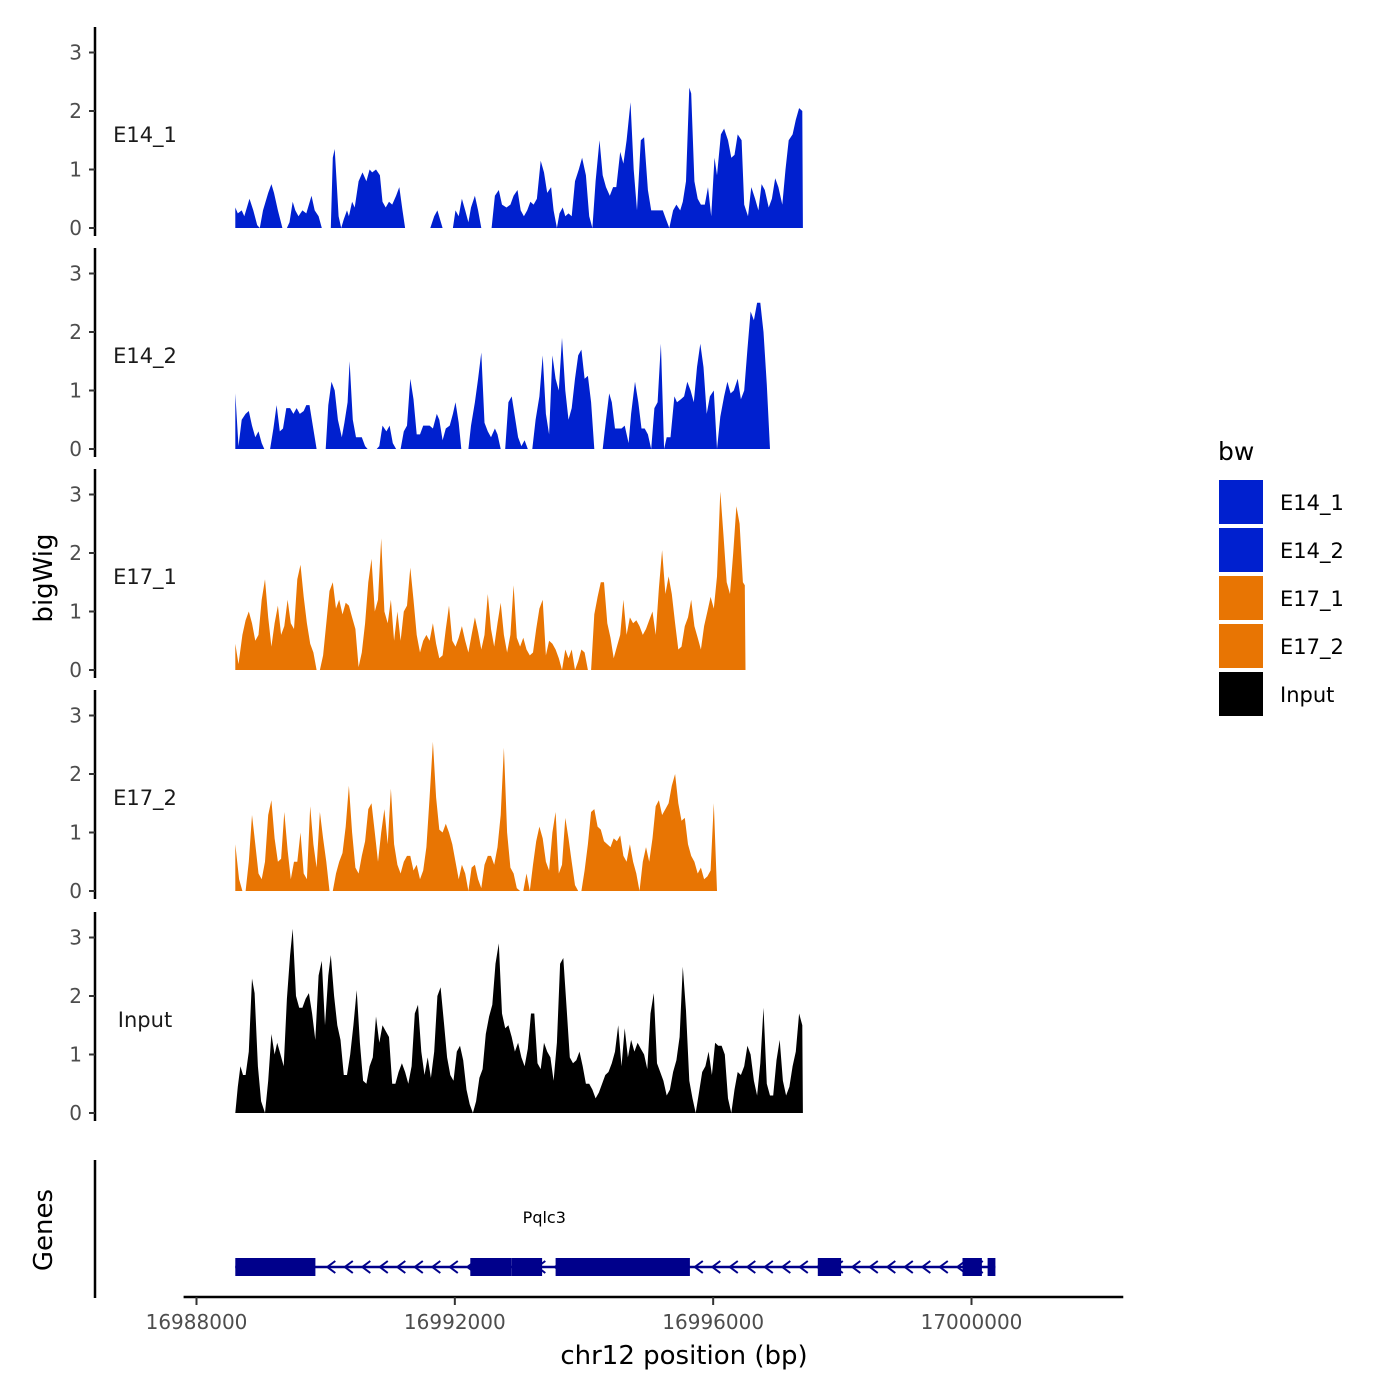 This screenshot has height=1400, width=1400. I want to click on area-Input, so click(519, 1020).